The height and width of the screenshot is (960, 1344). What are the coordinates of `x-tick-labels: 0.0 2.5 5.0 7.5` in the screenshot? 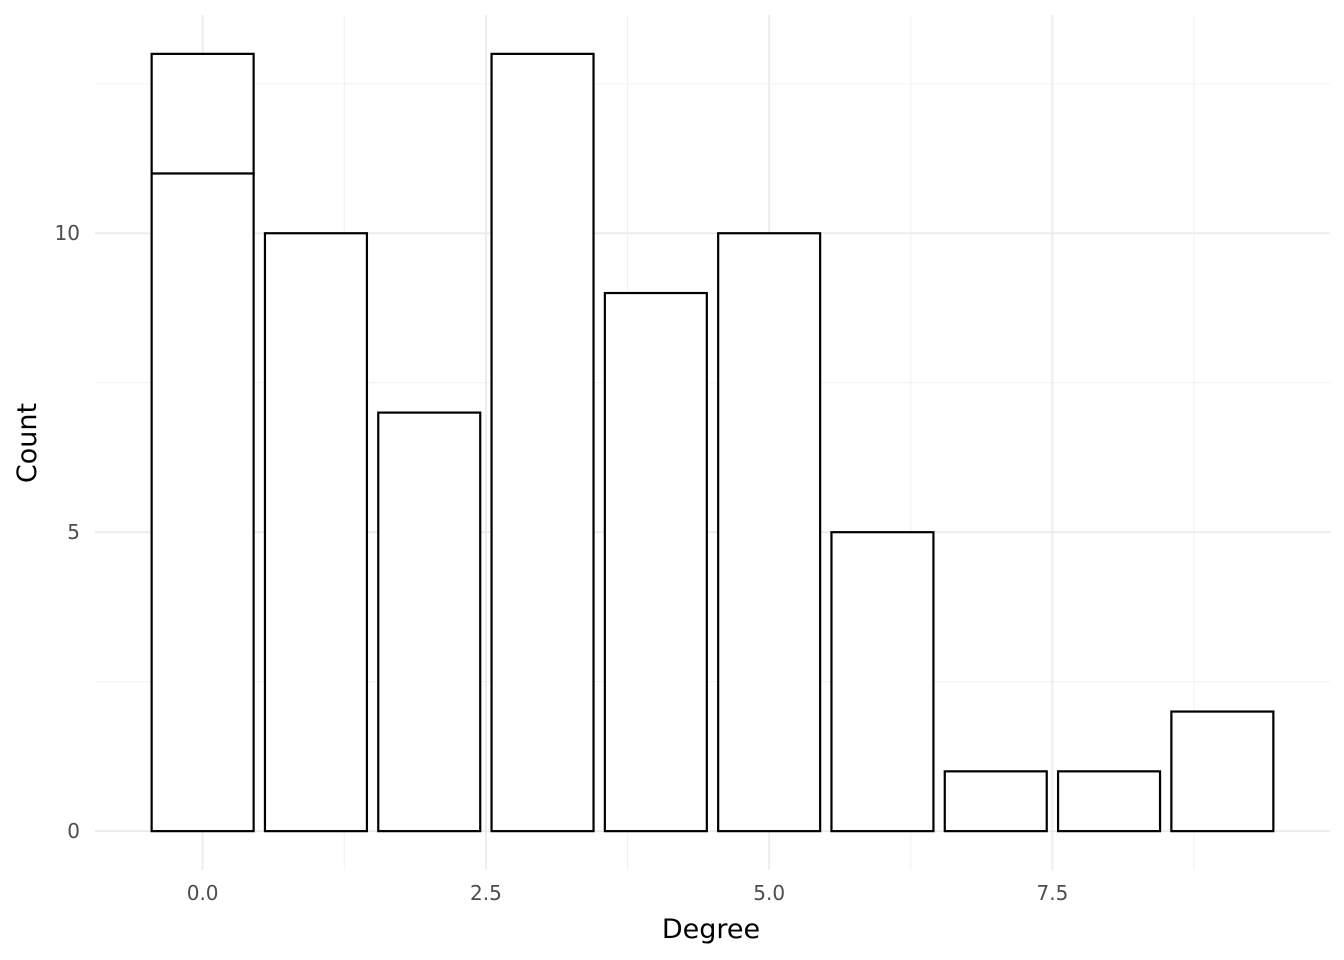 It's located at (628, 893).